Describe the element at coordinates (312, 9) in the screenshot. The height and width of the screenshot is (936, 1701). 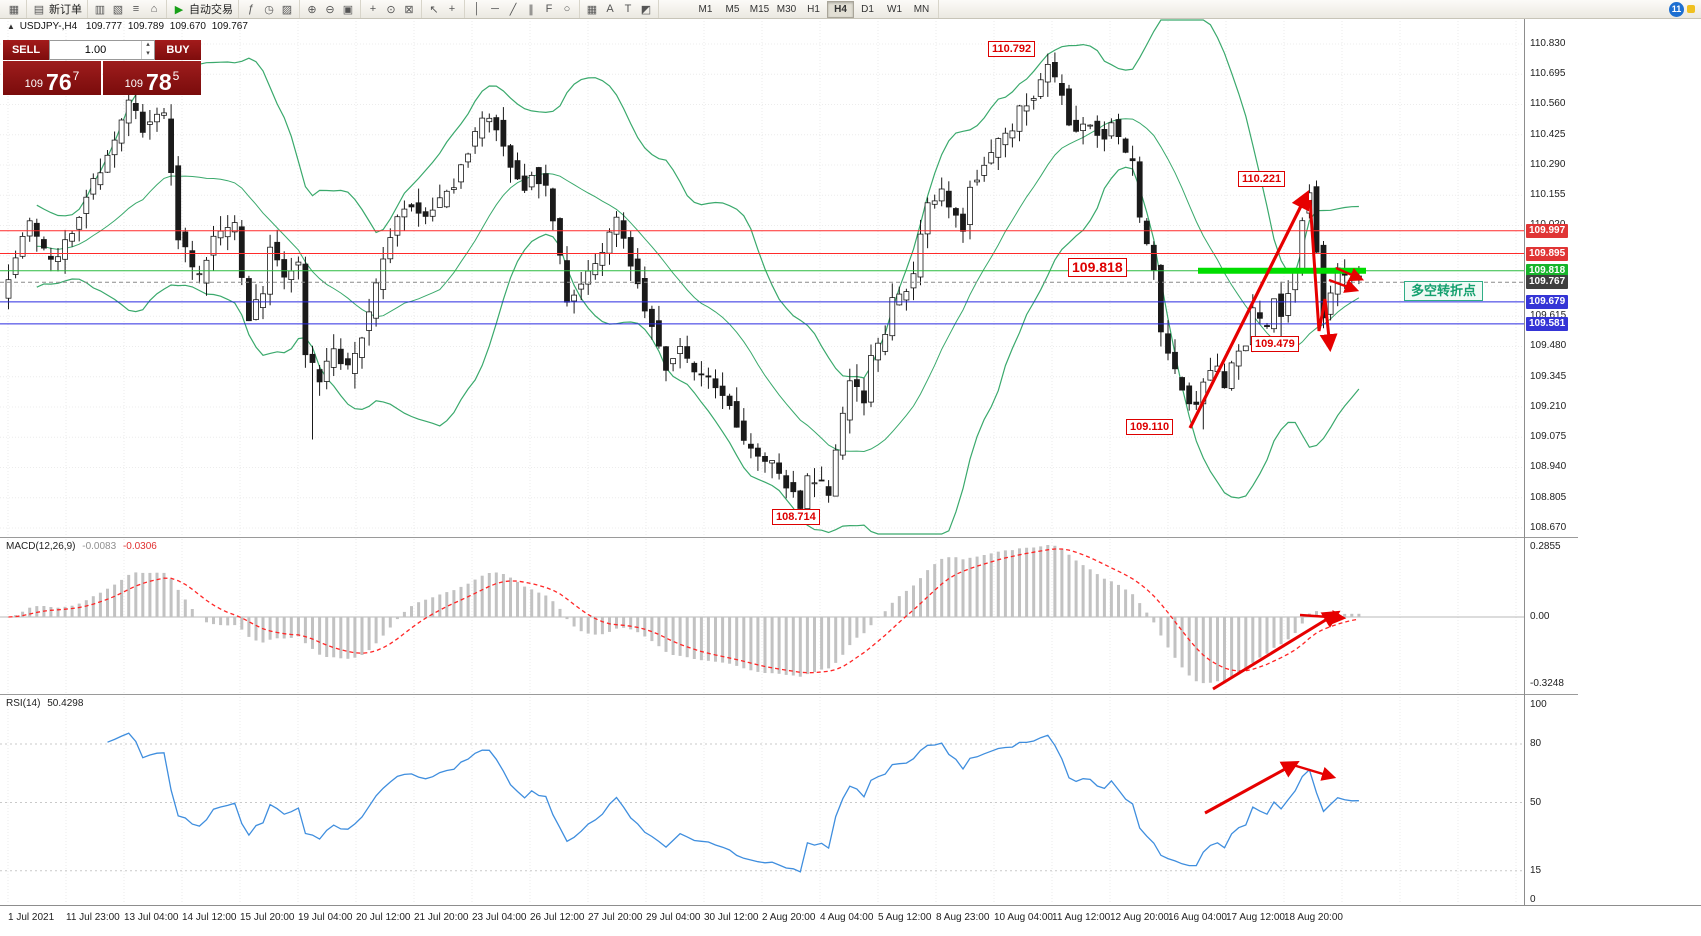
I see `zoom-in-icon: ⊕` at that location.